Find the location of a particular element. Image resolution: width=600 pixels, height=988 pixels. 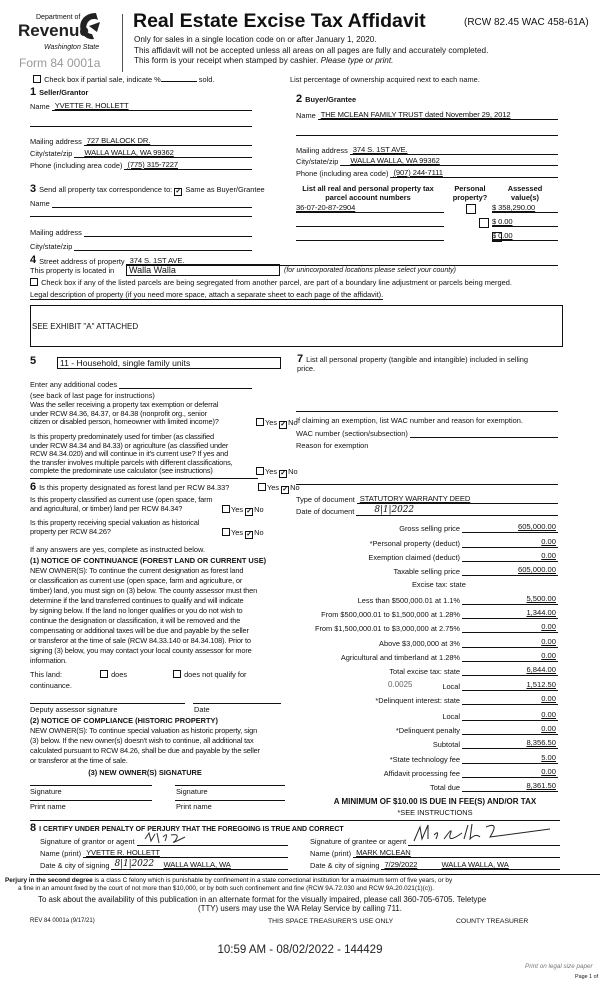

partial-sale-checkbox is located at coordinates (37, 79).